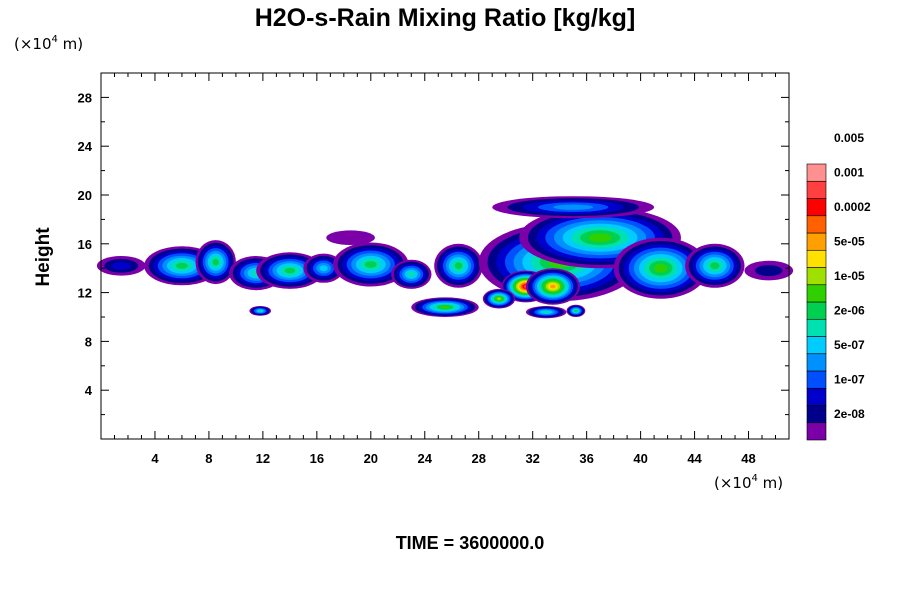 This screenshot has width=900, height=600. I want to click on colorbar-label: 1e-05, so click(849, 276).